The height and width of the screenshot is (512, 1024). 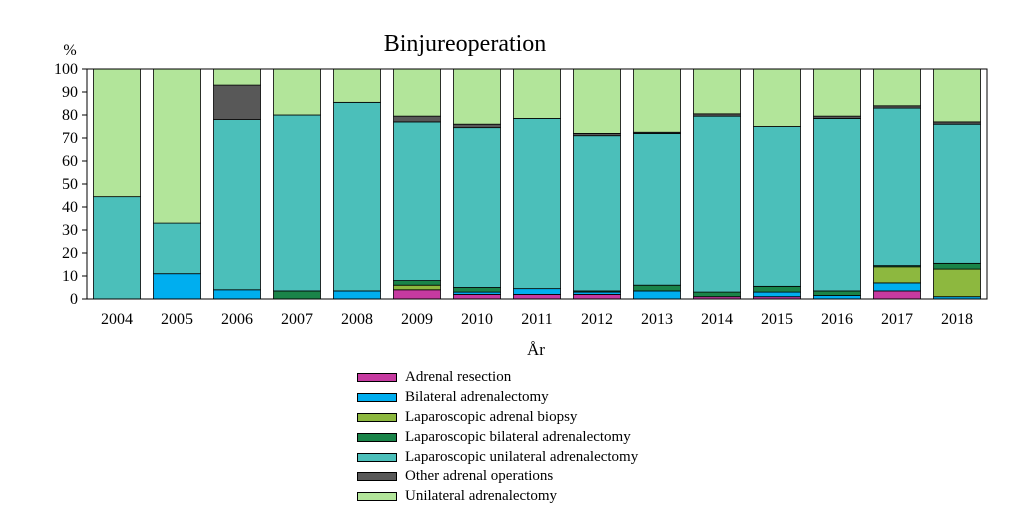 What do you see at coordinates (497, 398) in the screenshot?
I see `legend-item: Bilateral adrenalectomy` at bounding box center [497, 398].